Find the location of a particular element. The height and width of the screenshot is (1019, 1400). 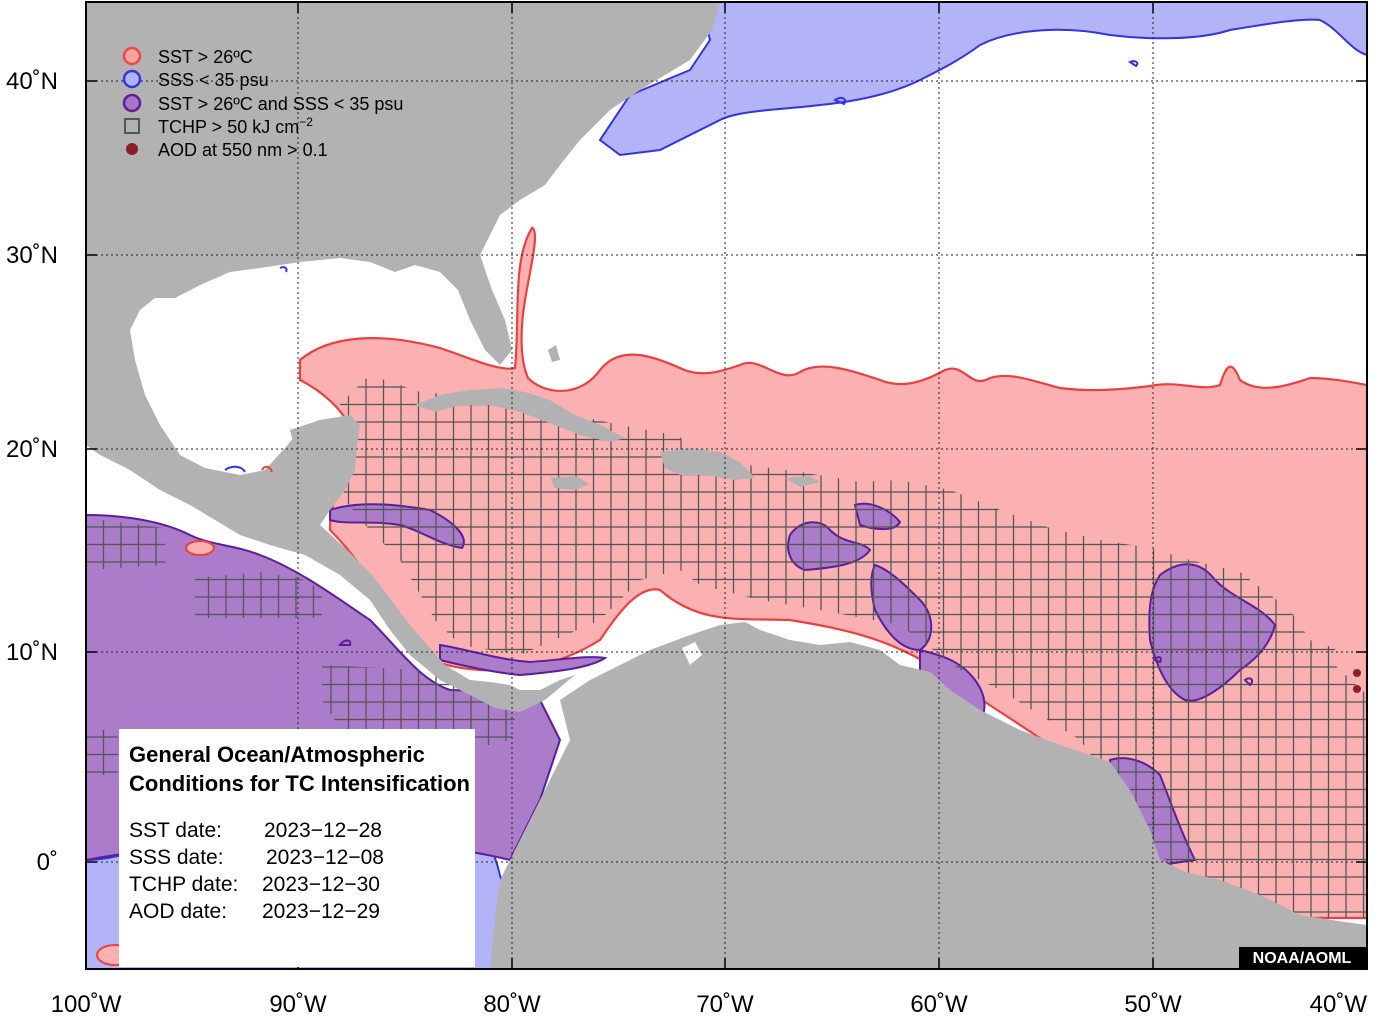

y-tick-label: 0˚ is located at coordinates (47, 862).